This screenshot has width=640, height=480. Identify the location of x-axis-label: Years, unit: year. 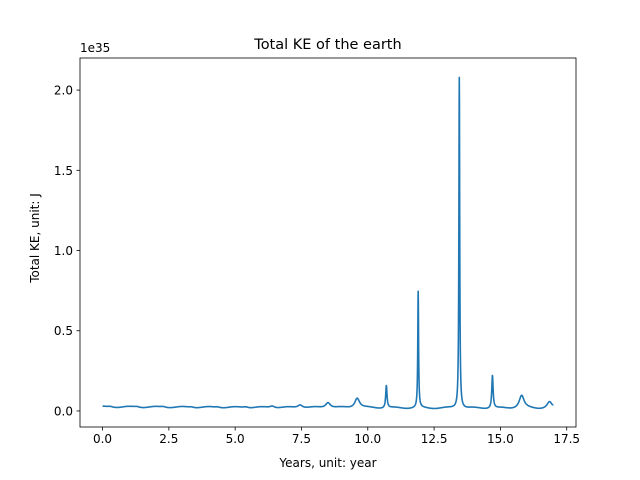
(327, 463).